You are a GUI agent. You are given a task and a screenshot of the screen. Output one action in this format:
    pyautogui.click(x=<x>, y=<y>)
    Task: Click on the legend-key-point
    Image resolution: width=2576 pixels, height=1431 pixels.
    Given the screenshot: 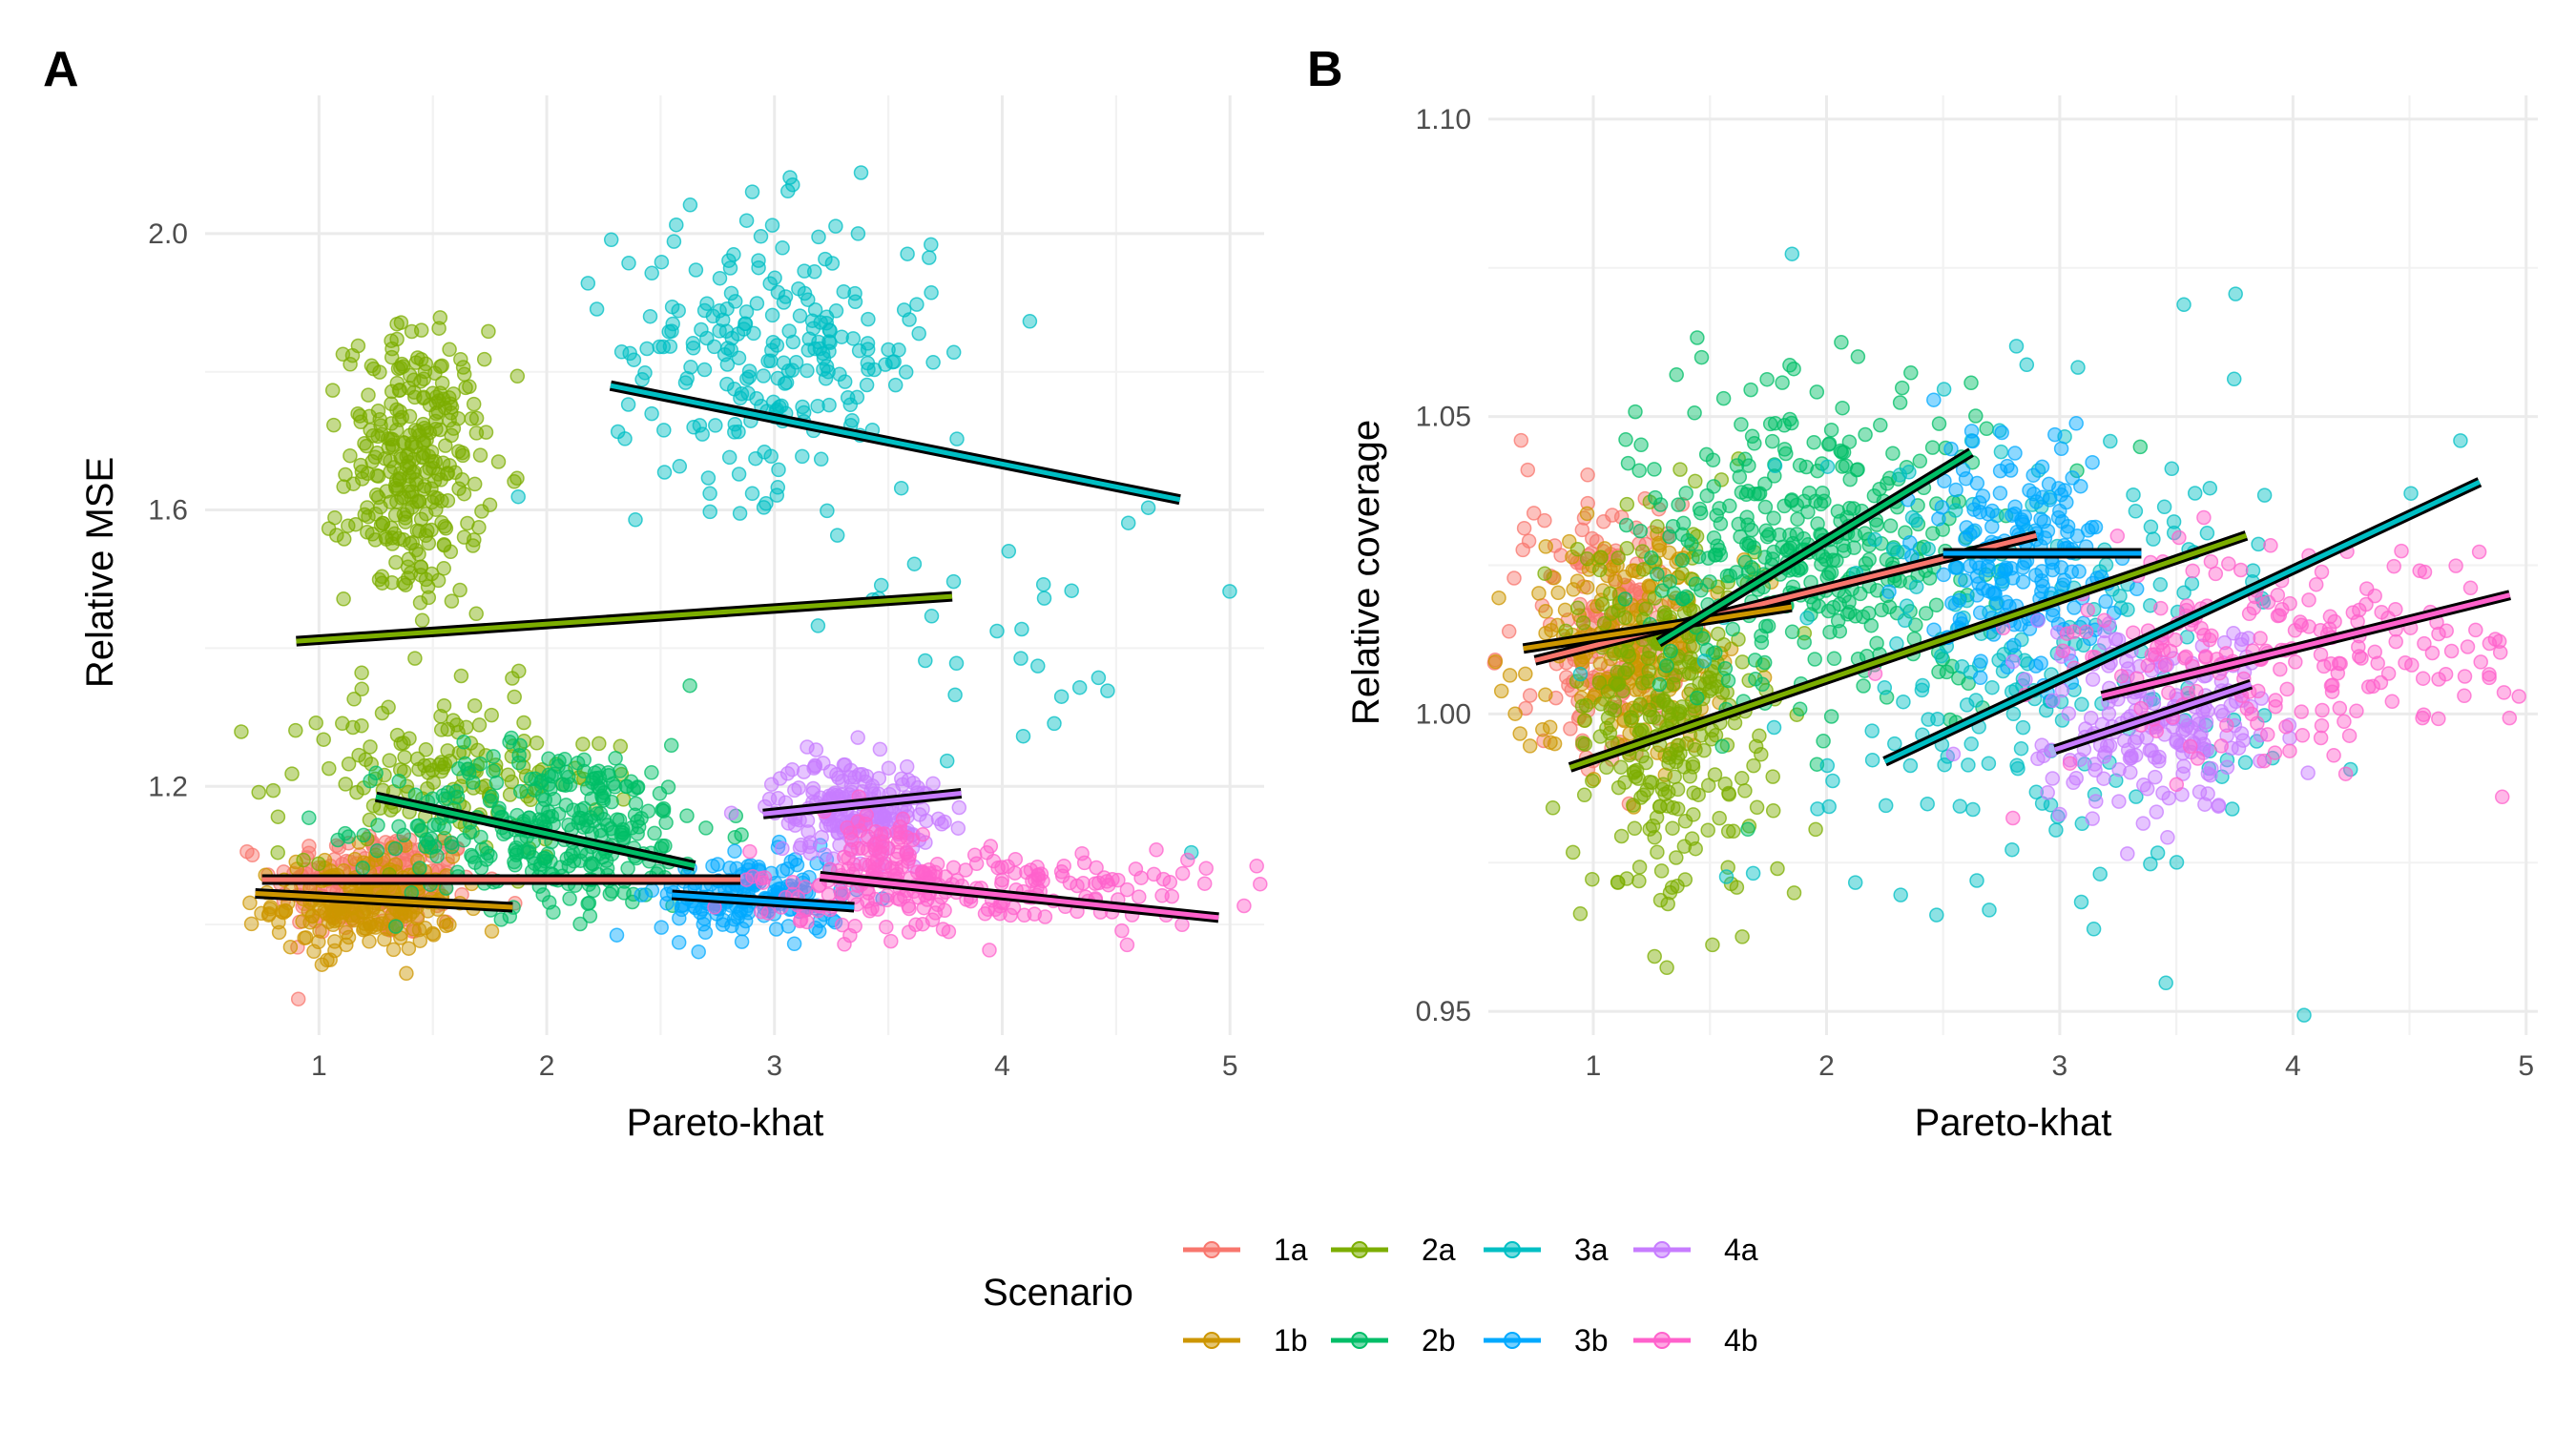 What is the action you would take?
    pyautogui.click(x=1662, y=1340)
    